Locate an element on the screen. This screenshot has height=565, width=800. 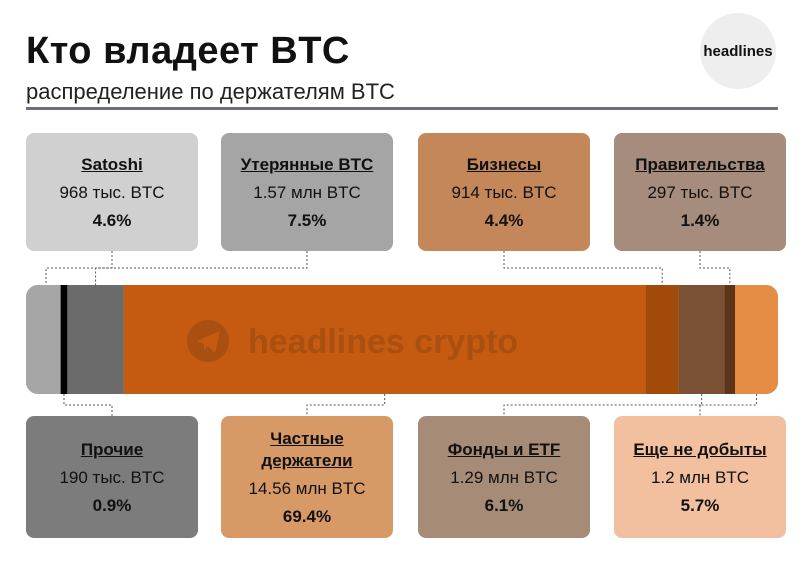
card-percent: 69.4% is located at coordinates (307, 516).